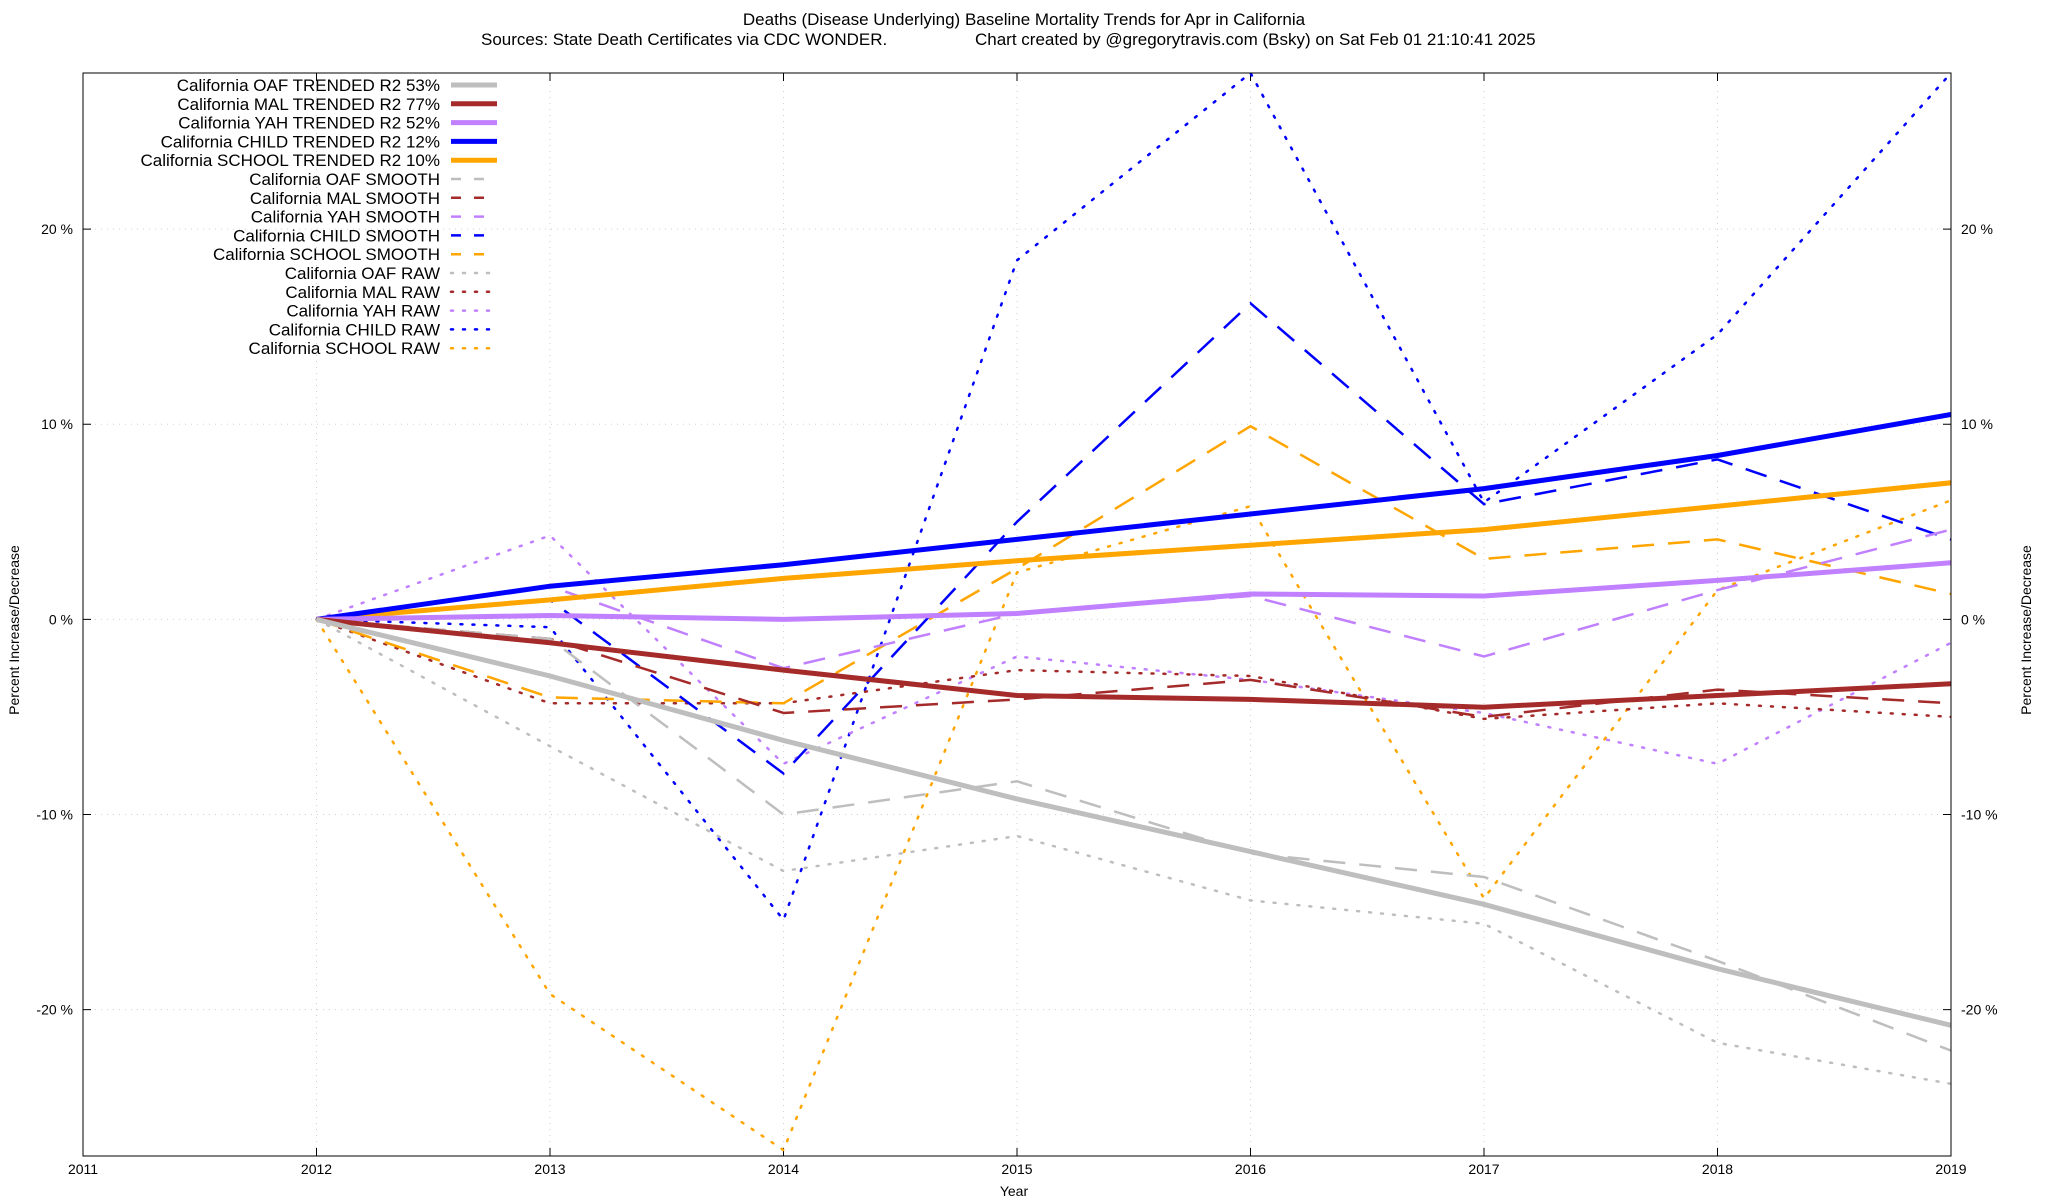 The height and width of the screenshot is (1200, 2048). What do you see at coordinates (308, 85) in the screenshot?
I see `legend-label: California OAF TRENDED R2 53%` at bounding box center [308, 85].